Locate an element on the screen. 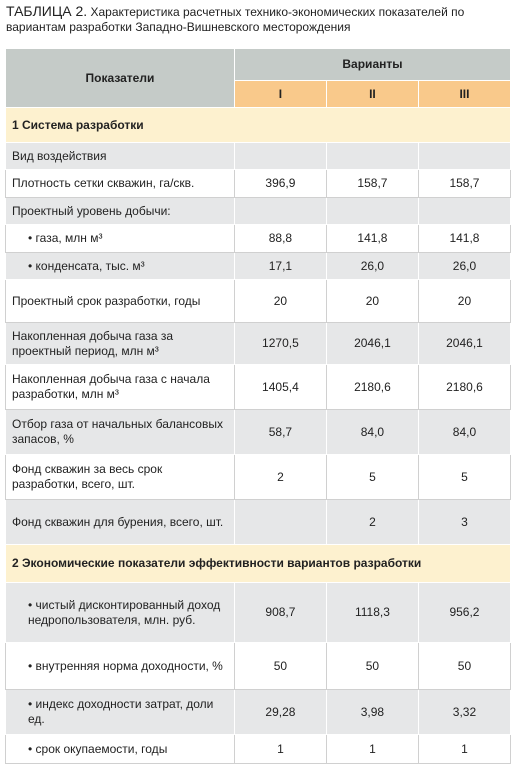 This screenshot has height=764, width=516. data-row: Проектный уровень добычи: is located at coordinates (258, 211).